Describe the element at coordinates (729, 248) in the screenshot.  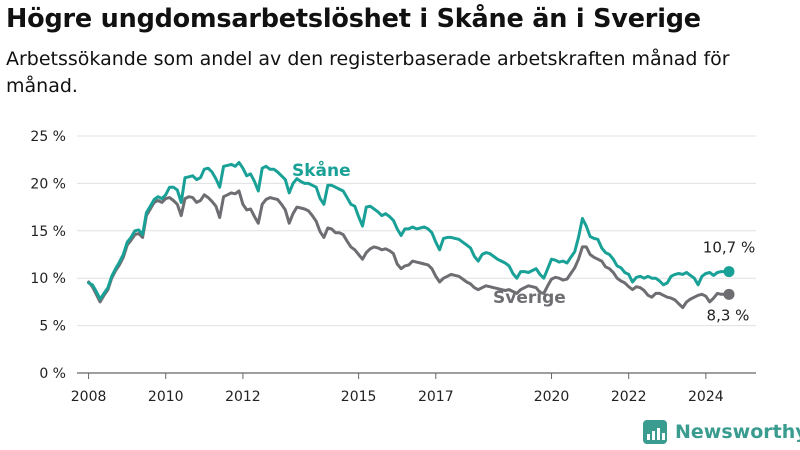
I see `series-end-label: 10,7 %` at that location.